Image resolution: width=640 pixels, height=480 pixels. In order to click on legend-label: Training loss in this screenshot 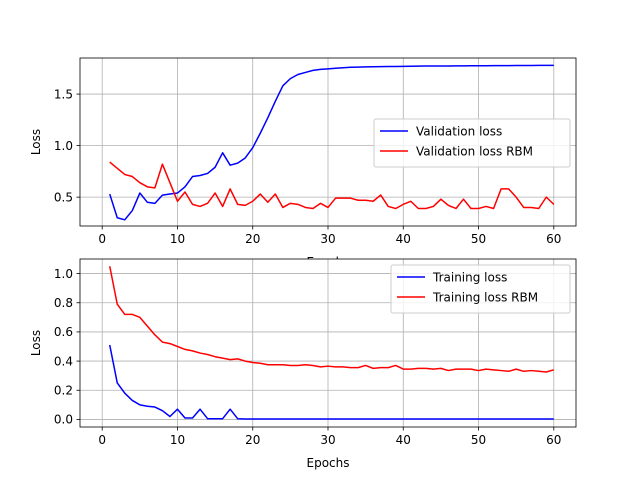, I will do `click(469, 277)`.